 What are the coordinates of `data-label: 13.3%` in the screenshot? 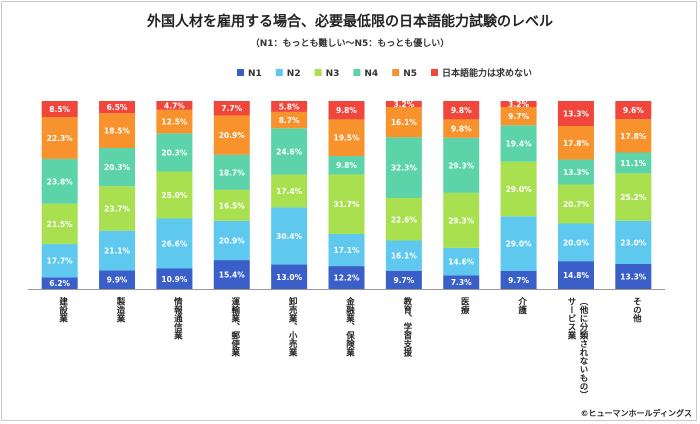 It's located at (576, 114).